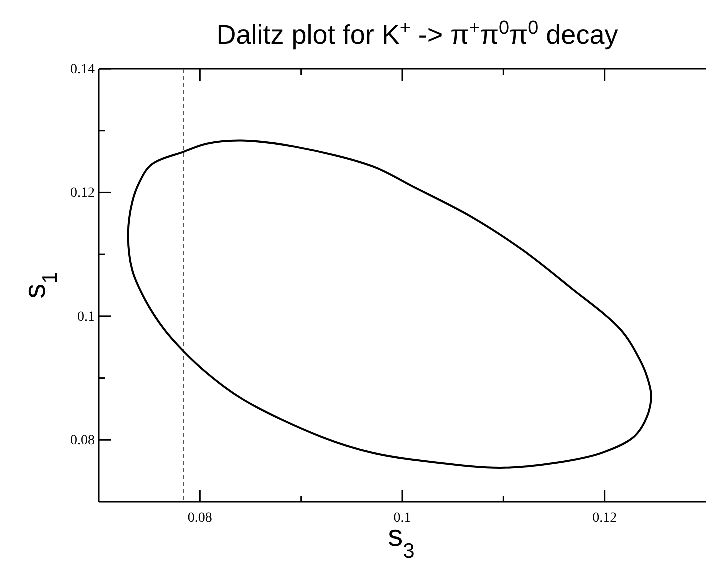 Image resolution: width=708 pixels, height=566 pixels. What do you see at coordinates (82, 70) in the screenshot?
I see `y-tick-label: 0.14` at bounding box center [82, 70].